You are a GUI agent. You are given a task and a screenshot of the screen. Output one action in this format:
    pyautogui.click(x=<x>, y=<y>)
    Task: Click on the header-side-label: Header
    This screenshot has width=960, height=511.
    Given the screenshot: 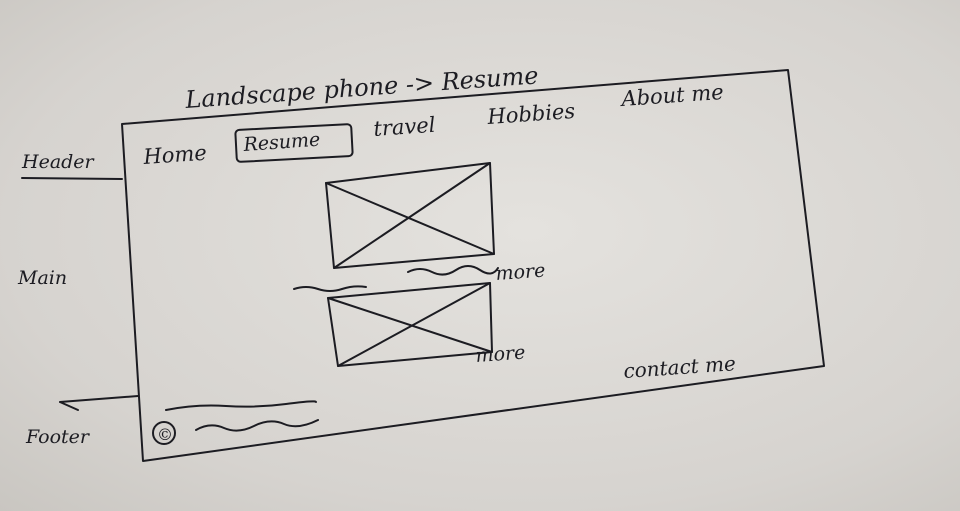 What is the action you would take?
    pyautogui.click(x=58, y=162)
    